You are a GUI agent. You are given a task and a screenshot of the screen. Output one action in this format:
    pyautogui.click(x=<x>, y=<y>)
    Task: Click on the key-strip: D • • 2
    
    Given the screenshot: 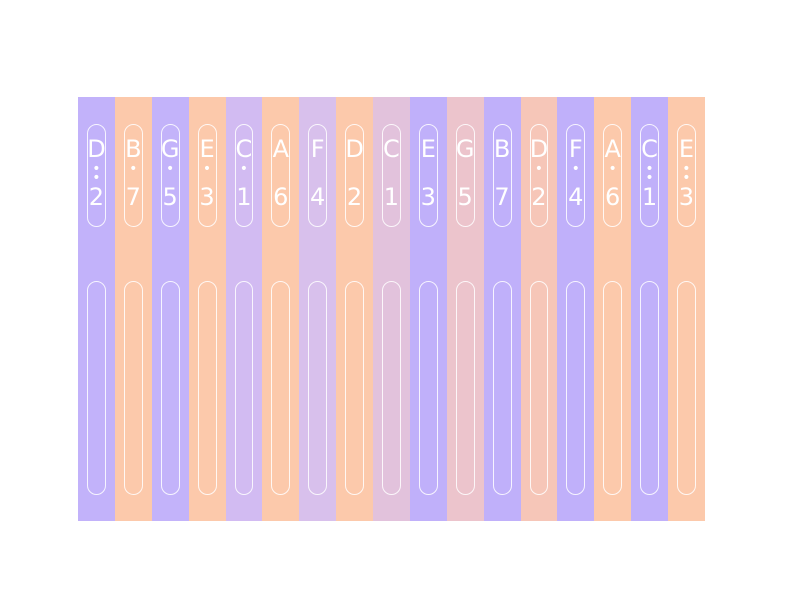 What is the action you would take?
    pyautogui.click(x=96, y=309)
    